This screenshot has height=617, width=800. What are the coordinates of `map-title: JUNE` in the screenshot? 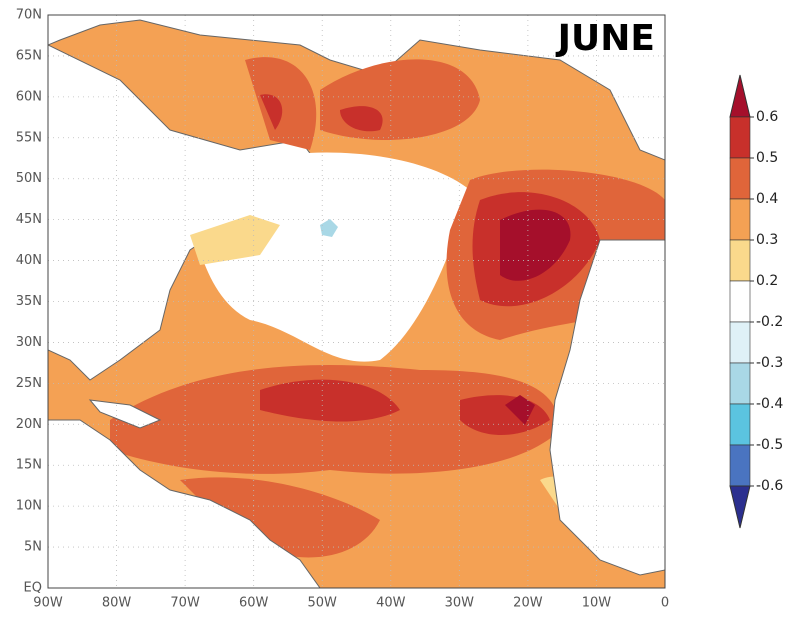 It's located at (605, 38).